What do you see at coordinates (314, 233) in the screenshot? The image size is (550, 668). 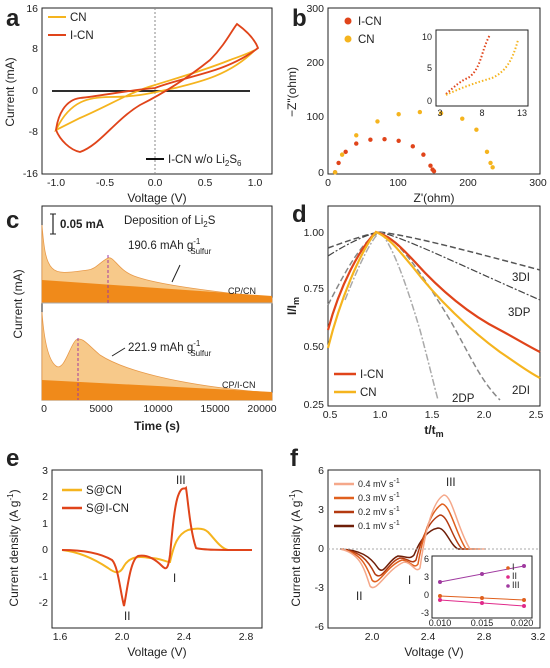 I see `ytick: 1.00` at bounding box center [314, 233].